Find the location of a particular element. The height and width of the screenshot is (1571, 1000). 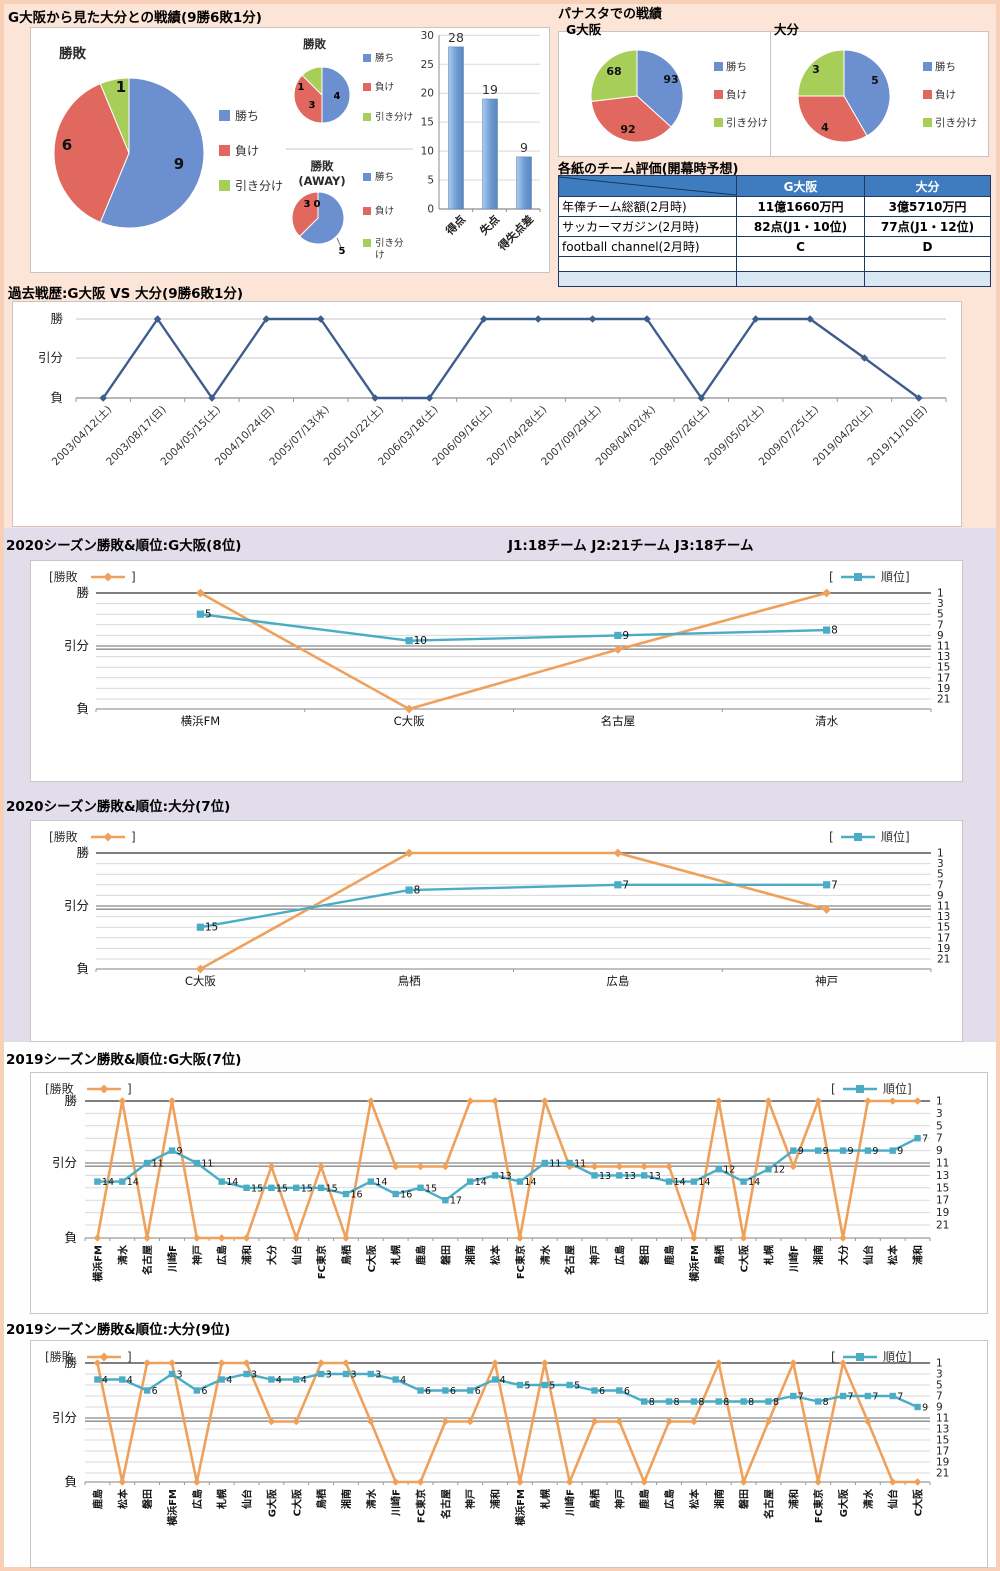

svg-text: 30 is located at coordinates (427, 36).